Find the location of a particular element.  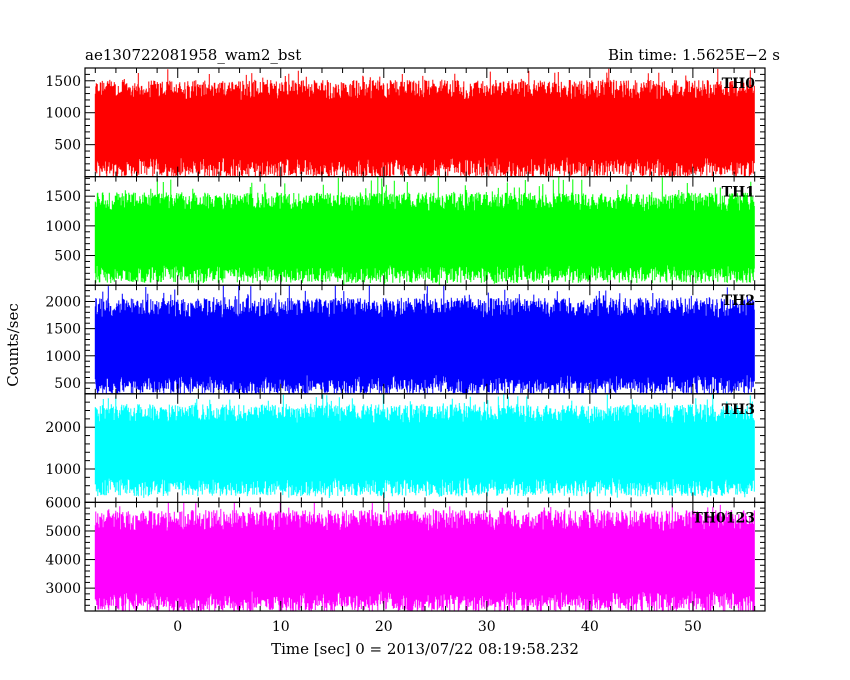

panel-label: TH0 is located at coordinates (739, 84).